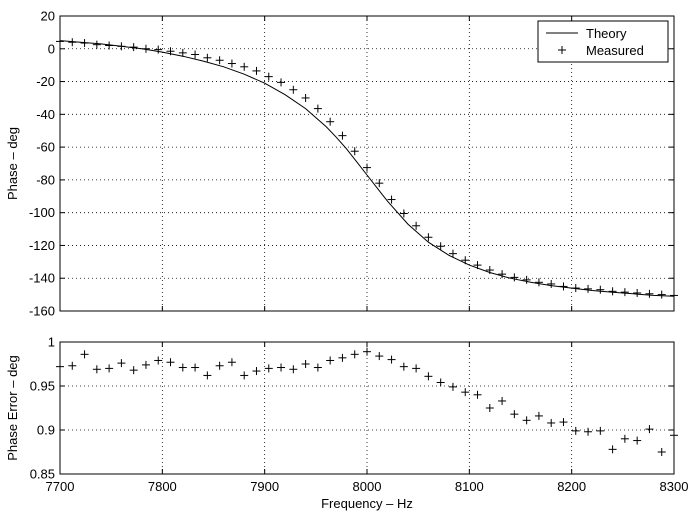  Describe the element at coordinates (674, 486) in the screenshot. I see `phase-error-x-tick-label: 8300` at that location.